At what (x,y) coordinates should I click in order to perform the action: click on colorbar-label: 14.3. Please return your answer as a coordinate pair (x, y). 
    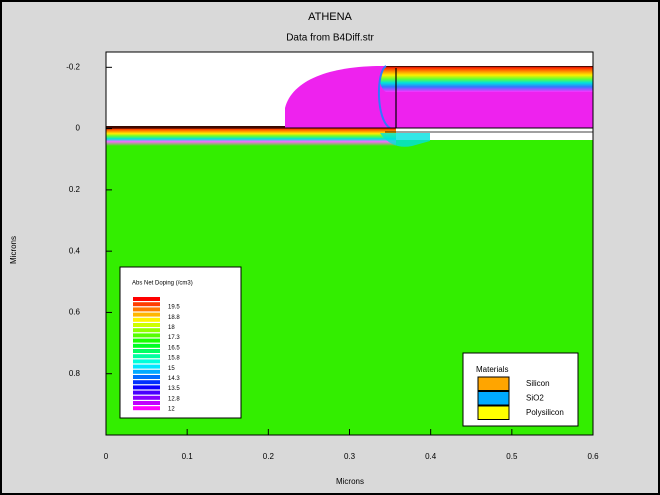
    Looking at the image, I should click on (174, 379).